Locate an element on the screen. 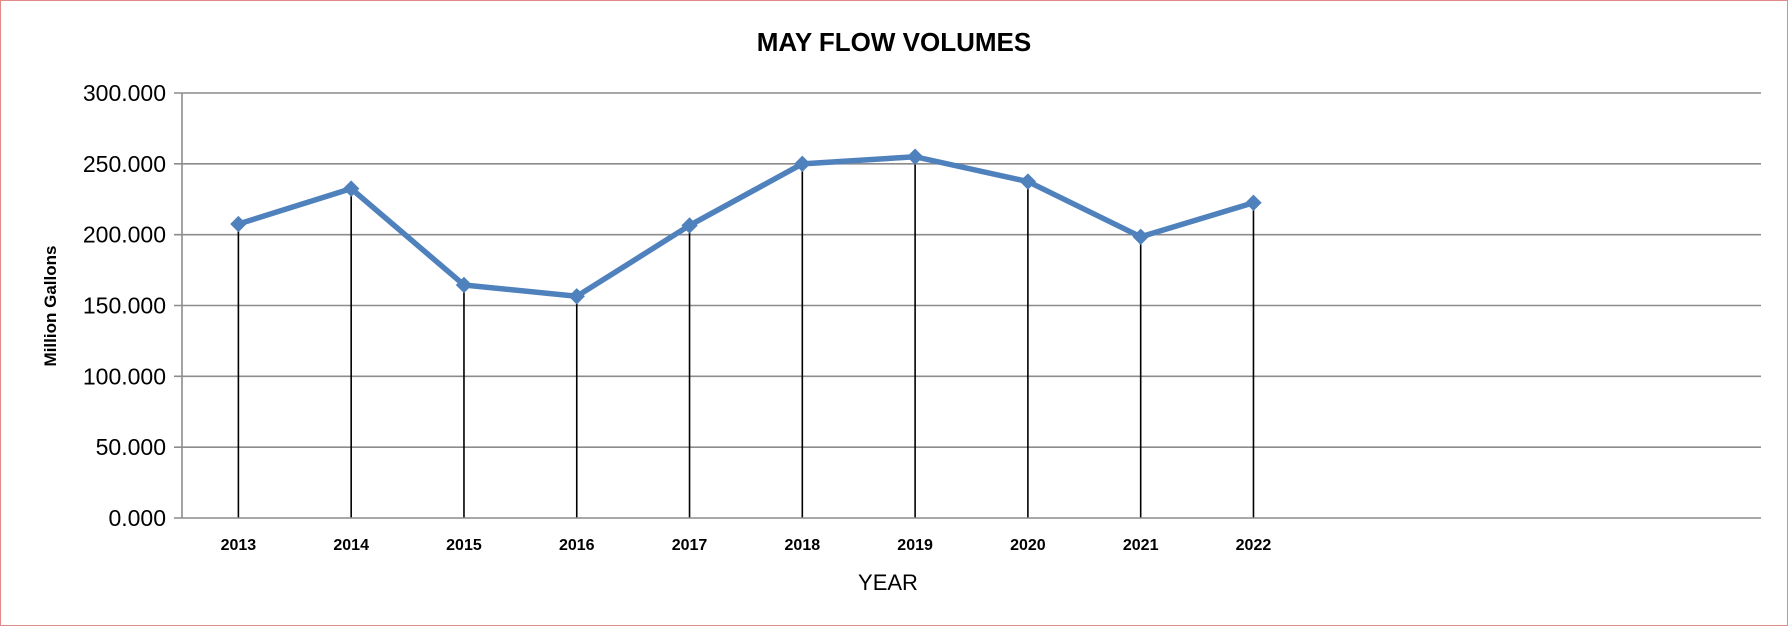  y-tick-label: 100.000 is located at coordinates (124, 376).